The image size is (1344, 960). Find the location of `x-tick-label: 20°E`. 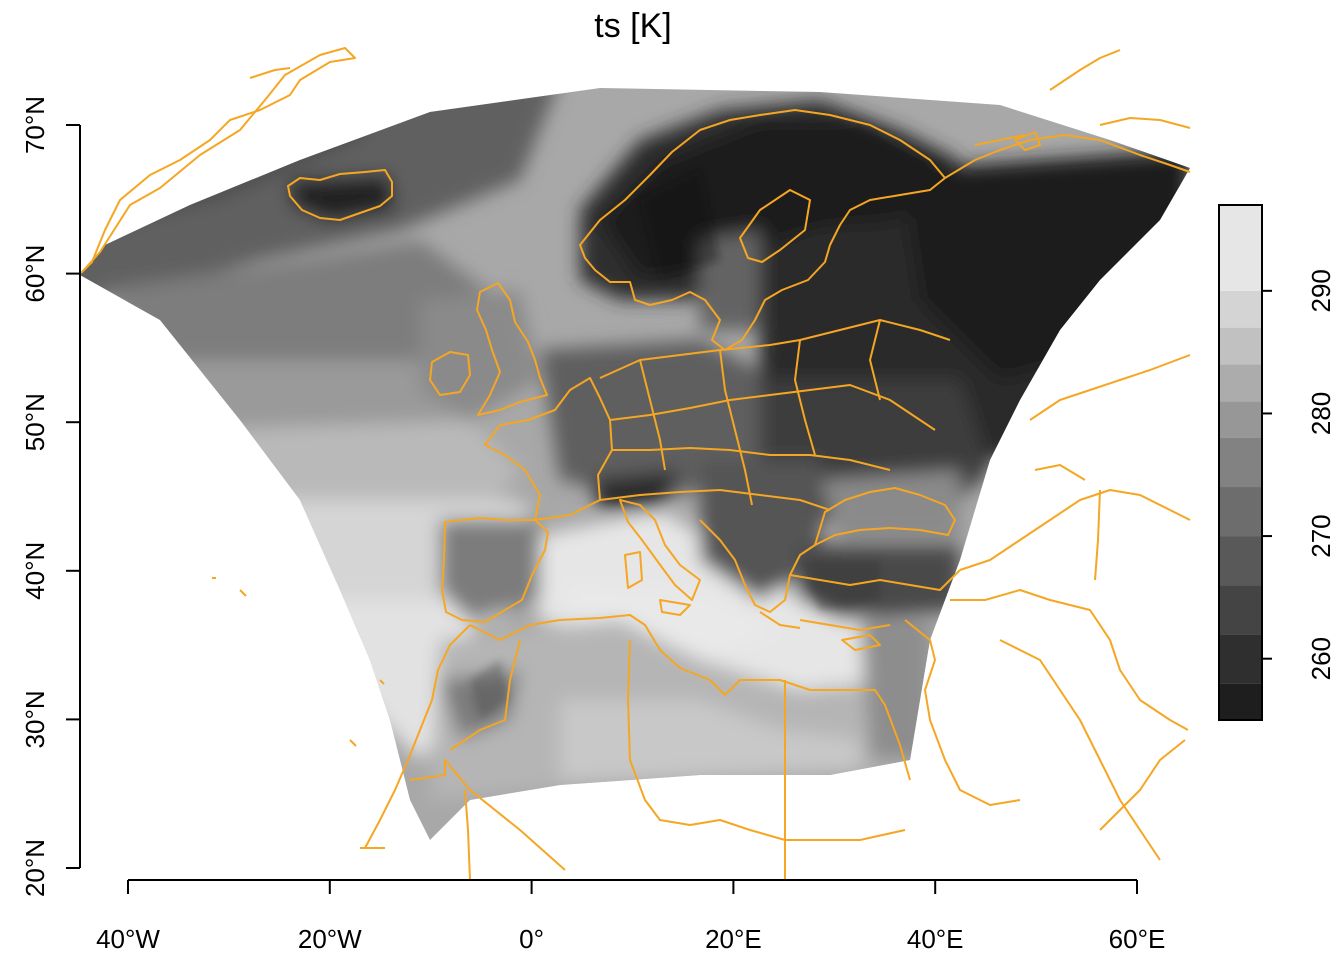

x-tick-label: 20°E is located at coordinates (733, 939).